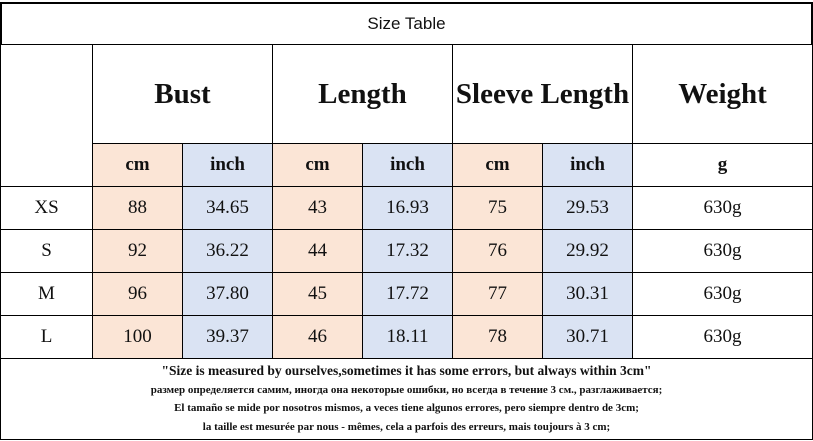  Describe the element at coordinates (407, 251) in the screenshot. I see `size-value: 17.32` at that location.